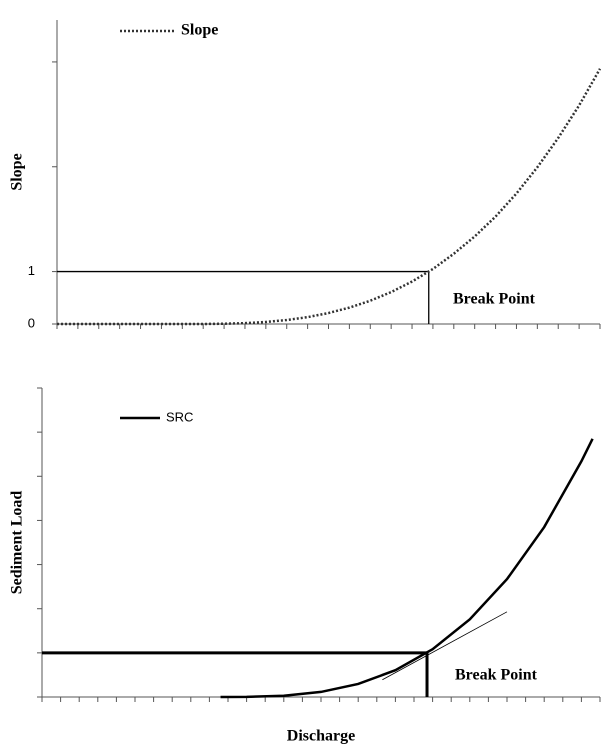  What do you see at coordinates (321, 736) in the screenshot?
I see `x-axis-label: Discharge` at bounding box center [321, 736].